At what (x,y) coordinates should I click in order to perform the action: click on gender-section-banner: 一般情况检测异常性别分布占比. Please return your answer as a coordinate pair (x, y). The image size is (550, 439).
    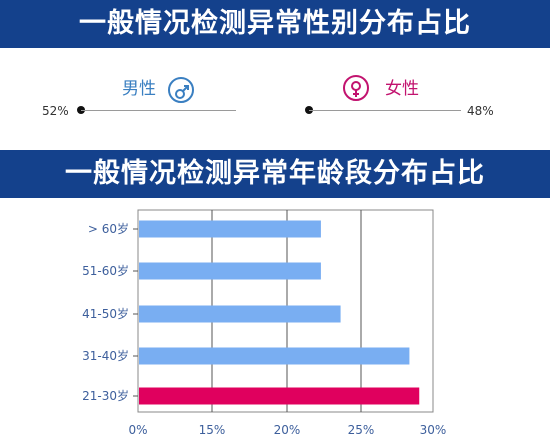
    Looking at the image, I should click on (275, 24).